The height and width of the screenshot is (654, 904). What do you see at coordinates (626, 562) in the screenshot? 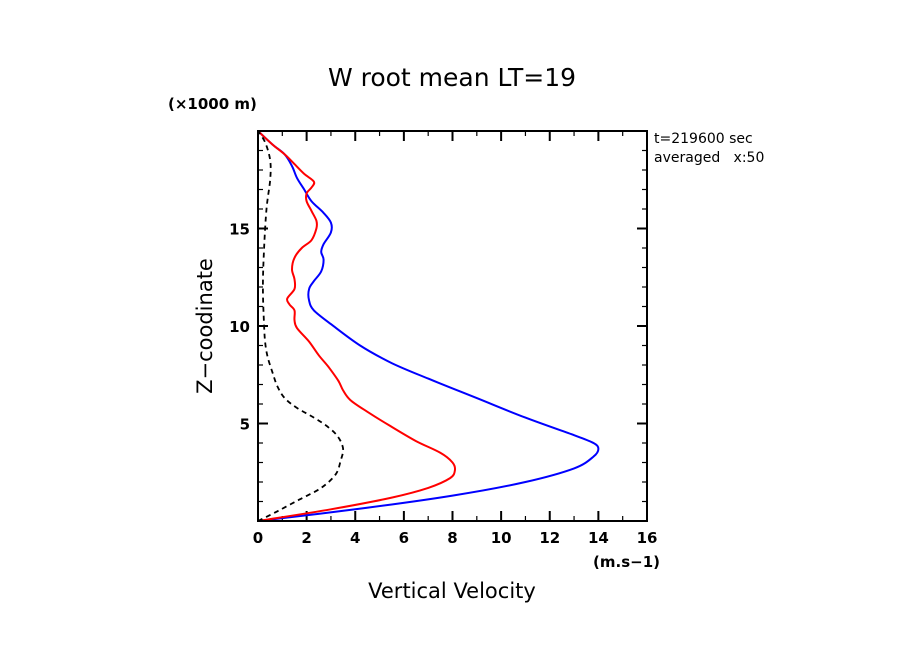
I see `x-units-label: (m.s−1)` at bounding box center [626, 562].